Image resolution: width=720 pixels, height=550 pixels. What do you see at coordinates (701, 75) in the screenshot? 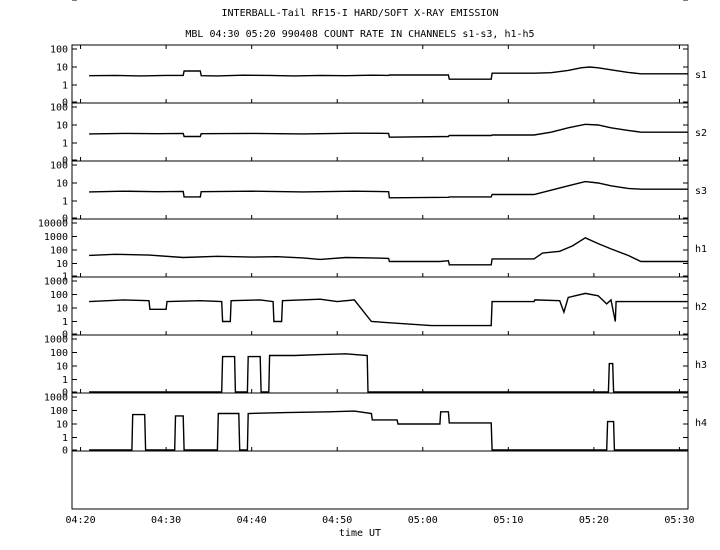
I see `channel-label: s1` at bounding box center [701, 75].